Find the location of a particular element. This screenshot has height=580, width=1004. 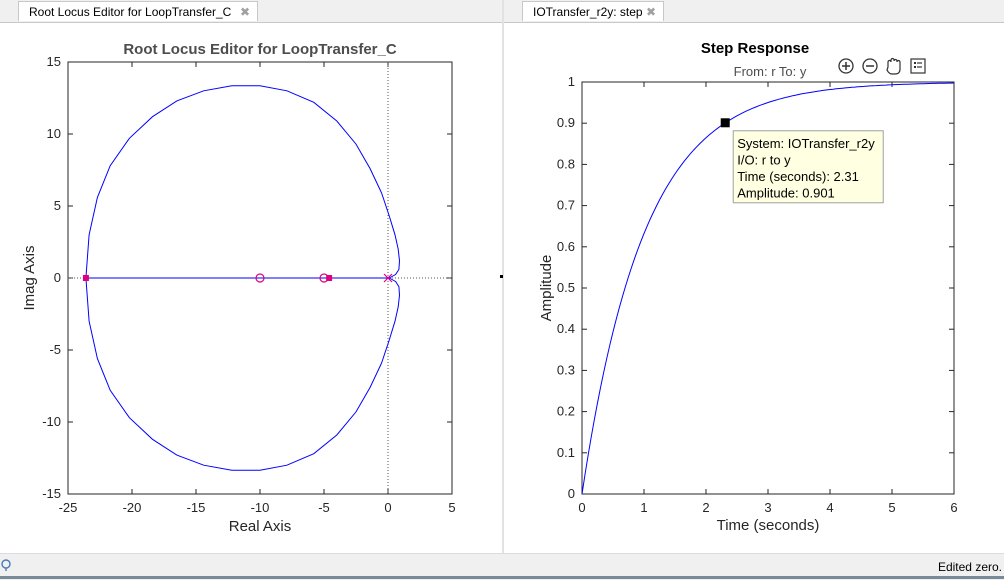

datatip-box is located at coordinates (808, 167).